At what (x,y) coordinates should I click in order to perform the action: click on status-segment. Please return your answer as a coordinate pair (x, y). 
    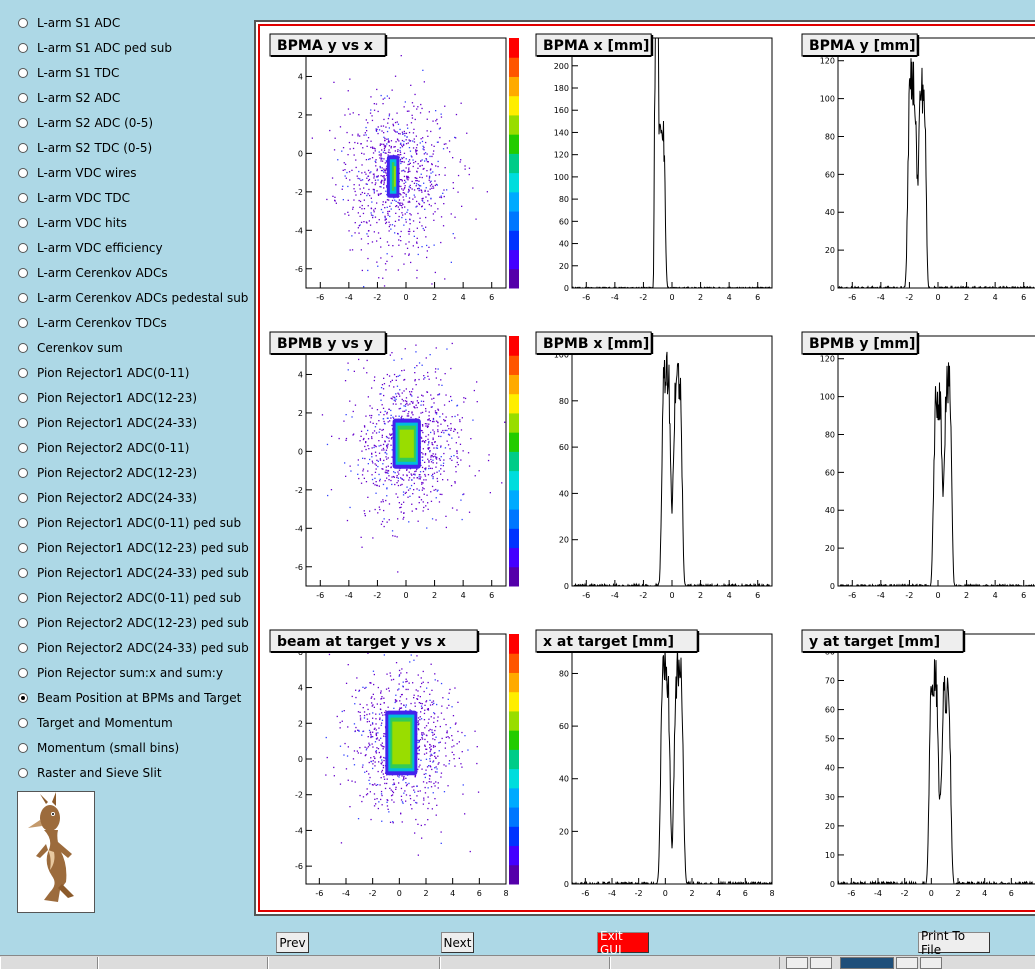
    Looking at the image, I should click on (695, 963).